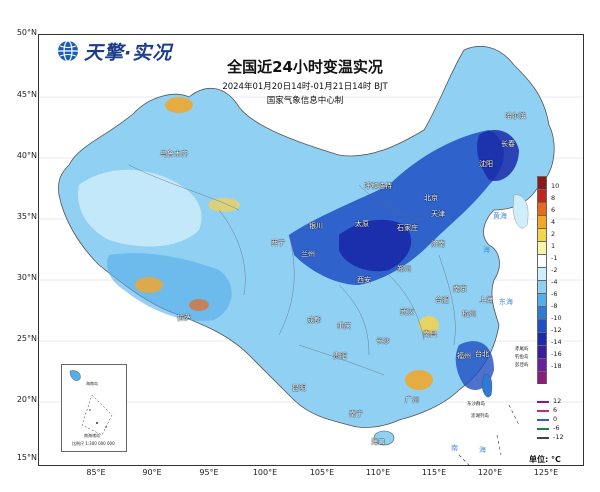 The image size is (600, 492). I want to click on color-legend: 10 8 6 4 2 1 -1 -2 -4 -6 -8 -10 -12 -14 -16 -18, so click(549, 280).